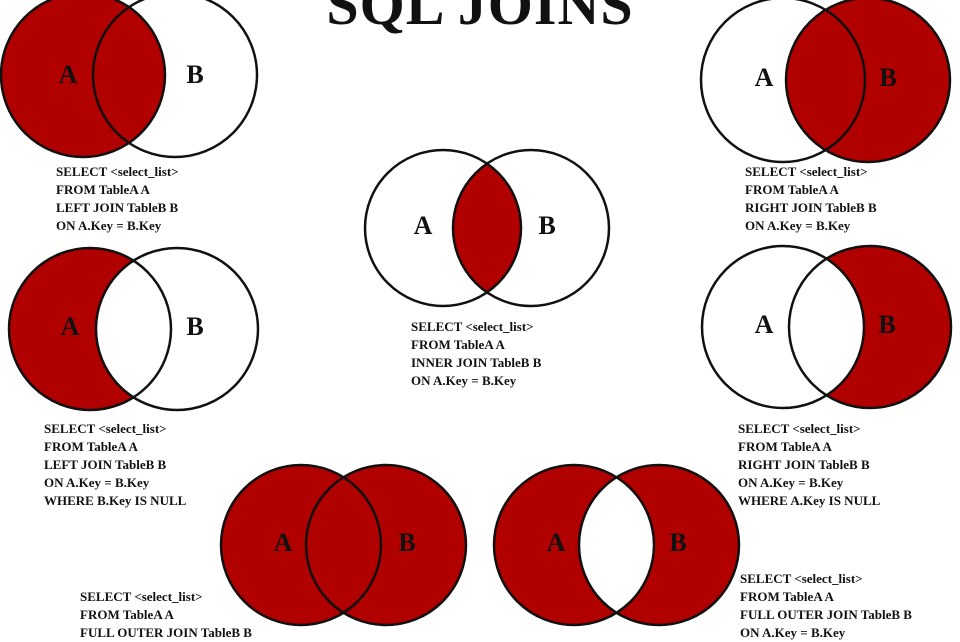 The image size is (960, 642). Describe the element at coordinates (809, 500) in the screenshot. I see `sql-line: WHERE A.Key IS NULL` at that location.